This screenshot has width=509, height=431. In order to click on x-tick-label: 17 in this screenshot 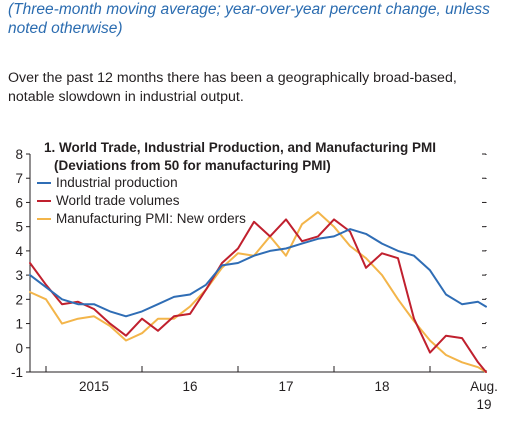, I will do `click(285, 386)`.